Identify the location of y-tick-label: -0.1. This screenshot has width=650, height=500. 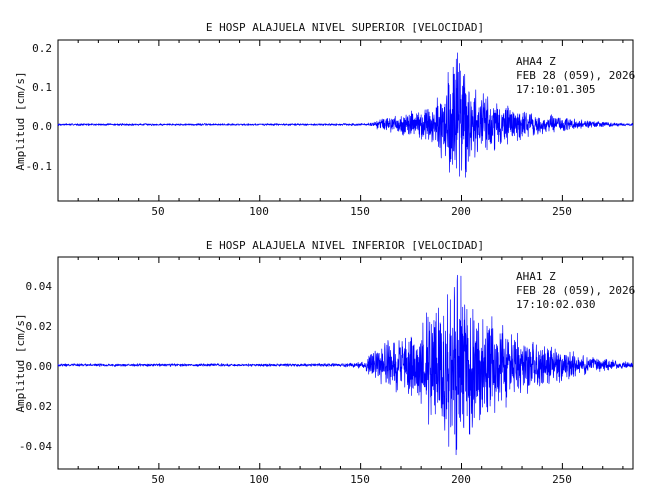
(39, 166).